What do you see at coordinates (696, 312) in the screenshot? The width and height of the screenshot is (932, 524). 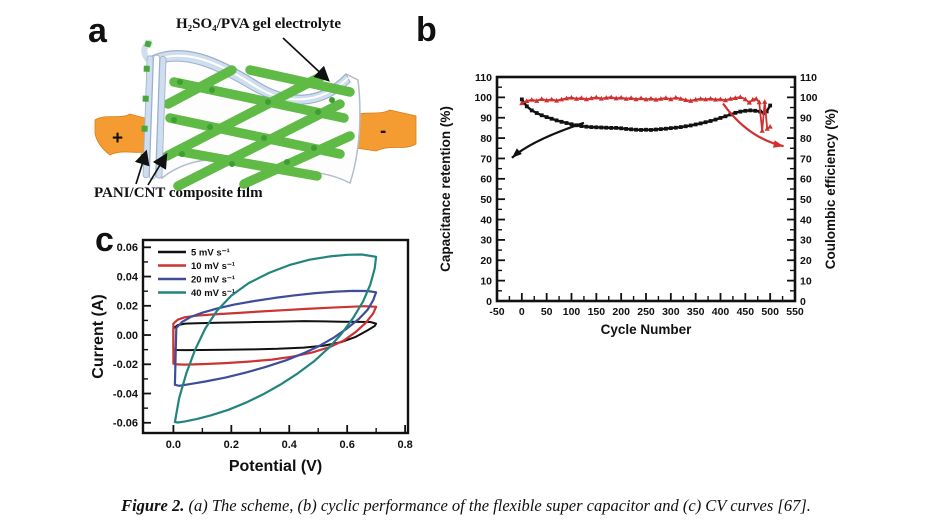 I see `svg-text: 350` at bounding box center [696, 312].